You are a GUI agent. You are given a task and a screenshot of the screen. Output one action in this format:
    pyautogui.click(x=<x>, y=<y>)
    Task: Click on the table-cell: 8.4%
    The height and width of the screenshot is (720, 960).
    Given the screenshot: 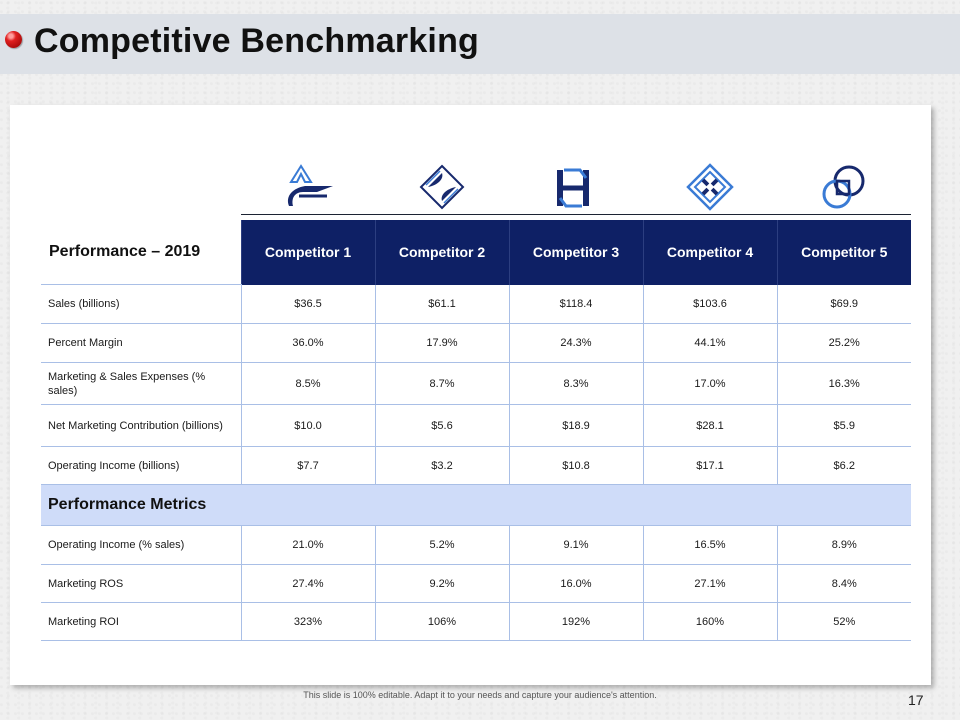 What is the action you would take?
    pyautogui.click(x=843, y=583)
    